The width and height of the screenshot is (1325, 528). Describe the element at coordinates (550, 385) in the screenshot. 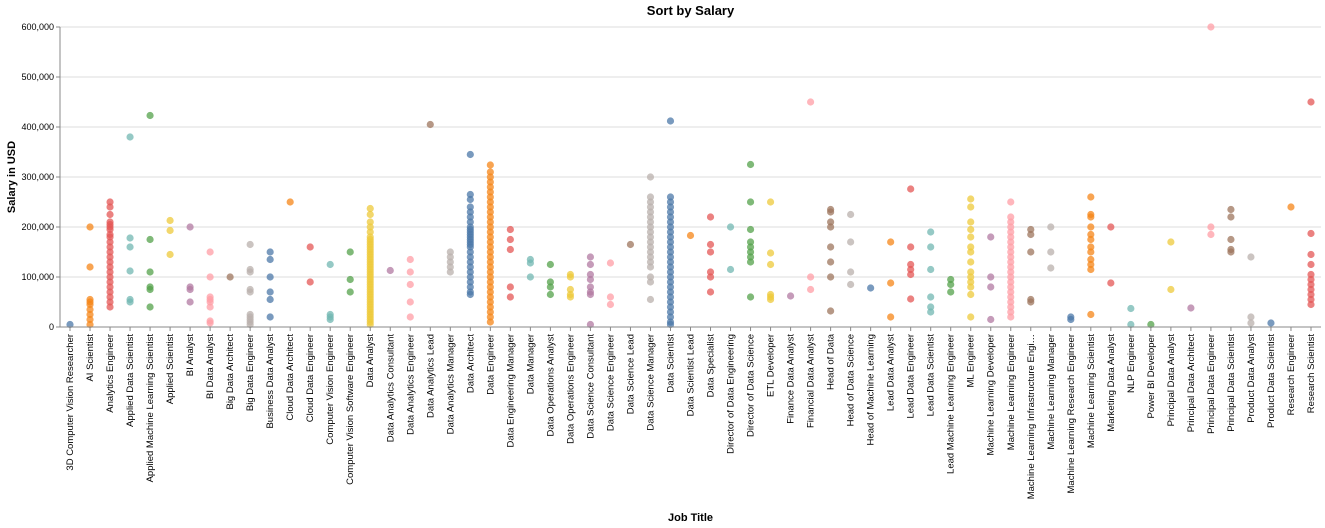

I see `x-tick-label: Data Operations Analyst` at that location.